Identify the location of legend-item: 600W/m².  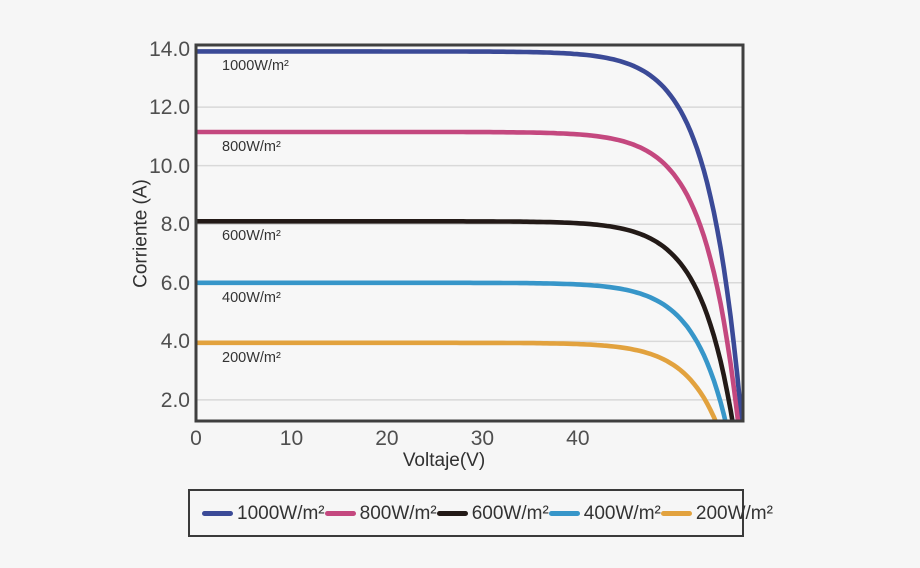
(492, 513).